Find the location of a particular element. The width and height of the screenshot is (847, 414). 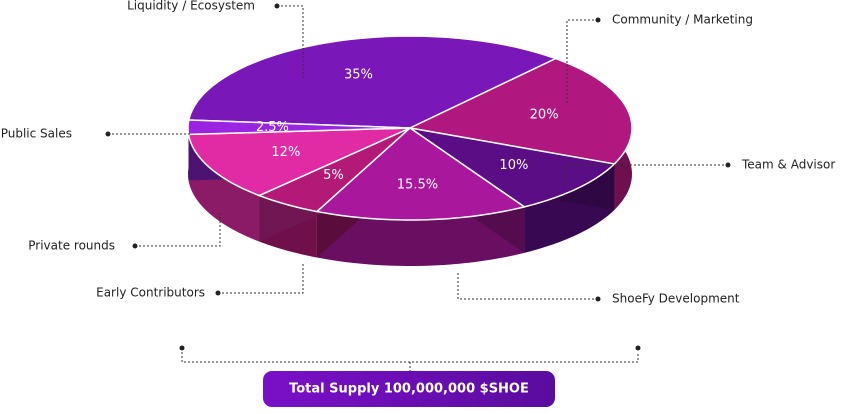

bracket is located at coordinates (410, 358).